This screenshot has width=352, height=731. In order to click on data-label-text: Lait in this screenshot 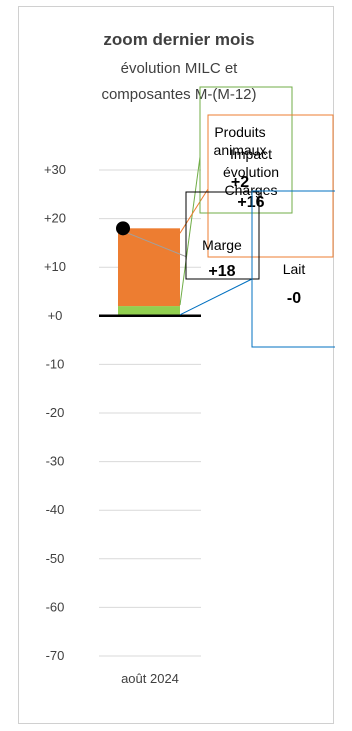, I will do `click(294, 269)`.